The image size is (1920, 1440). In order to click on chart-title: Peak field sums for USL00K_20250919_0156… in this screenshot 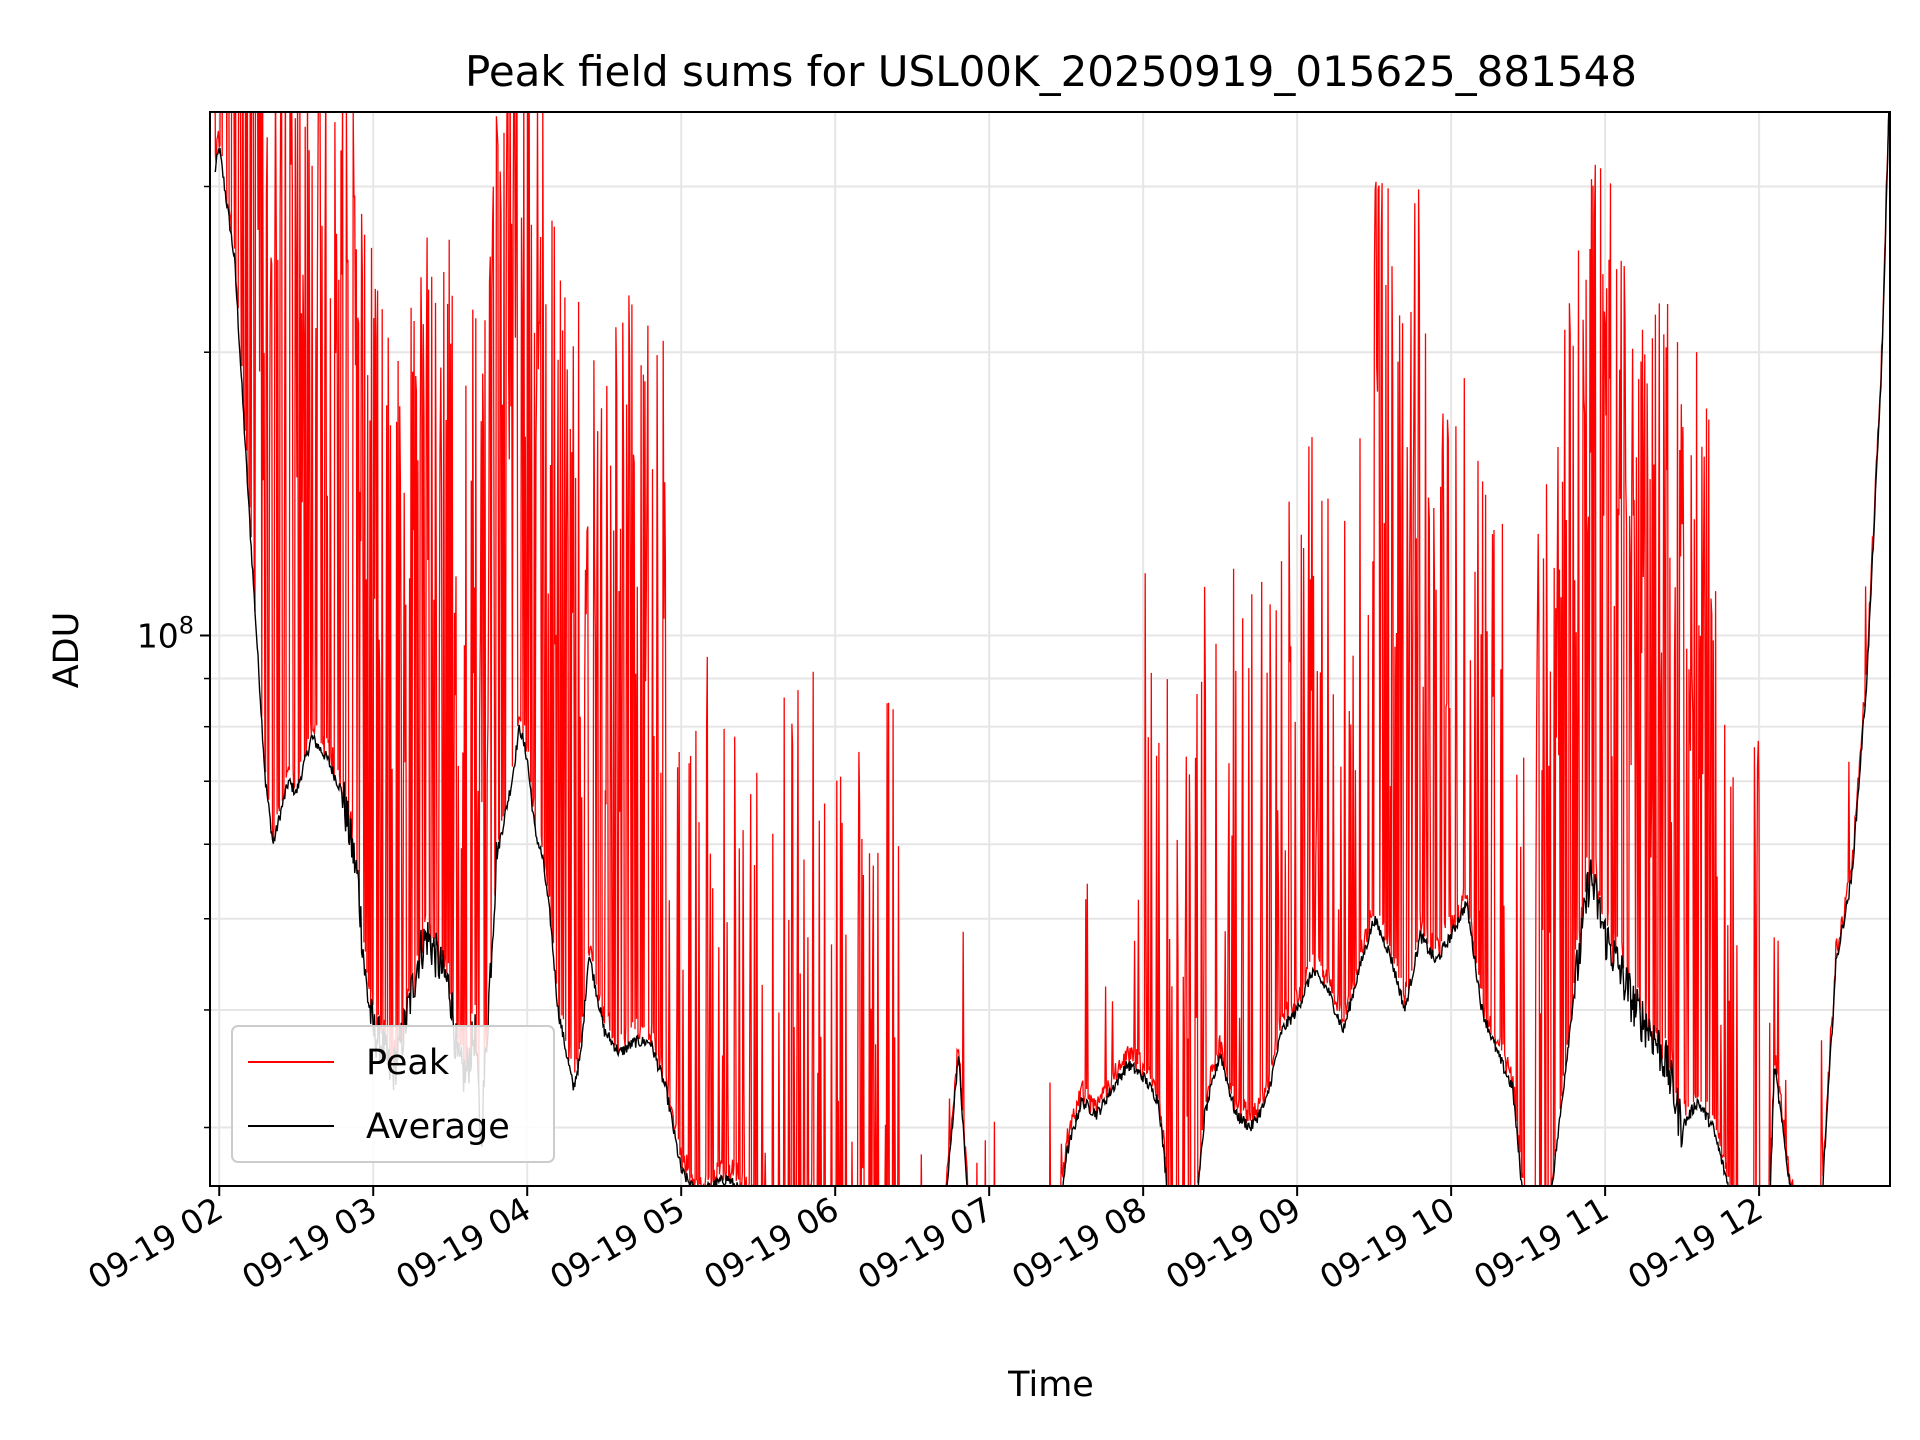, I will do `click(1051, 71)`.